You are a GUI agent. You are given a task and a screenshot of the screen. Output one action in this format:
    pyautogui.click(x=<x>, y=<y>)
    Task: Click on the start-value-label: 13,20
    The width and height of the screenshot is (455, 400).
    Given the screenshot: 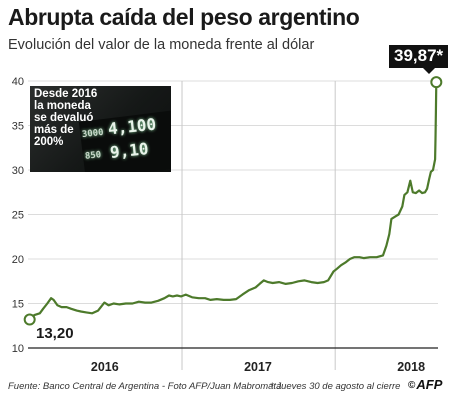 What is the action you would take?
    pyautogui.click(x=55, y=333)
    